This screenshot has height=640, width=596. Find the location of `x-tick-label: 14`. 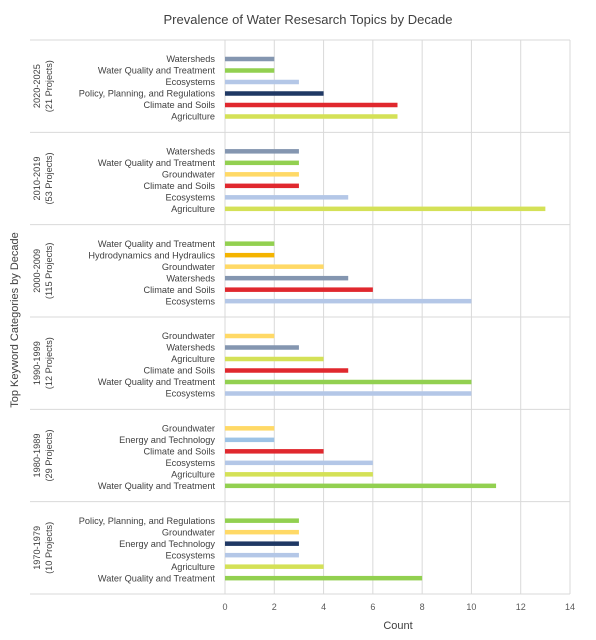

x-tick-label: 14 is located at coordinates (570, 607).